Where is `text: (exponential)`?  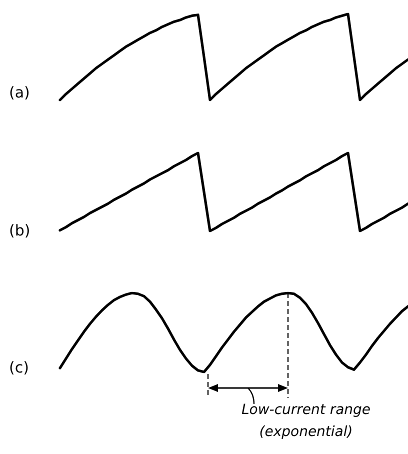 text: (exponential) is located at coordinates (306, 432).